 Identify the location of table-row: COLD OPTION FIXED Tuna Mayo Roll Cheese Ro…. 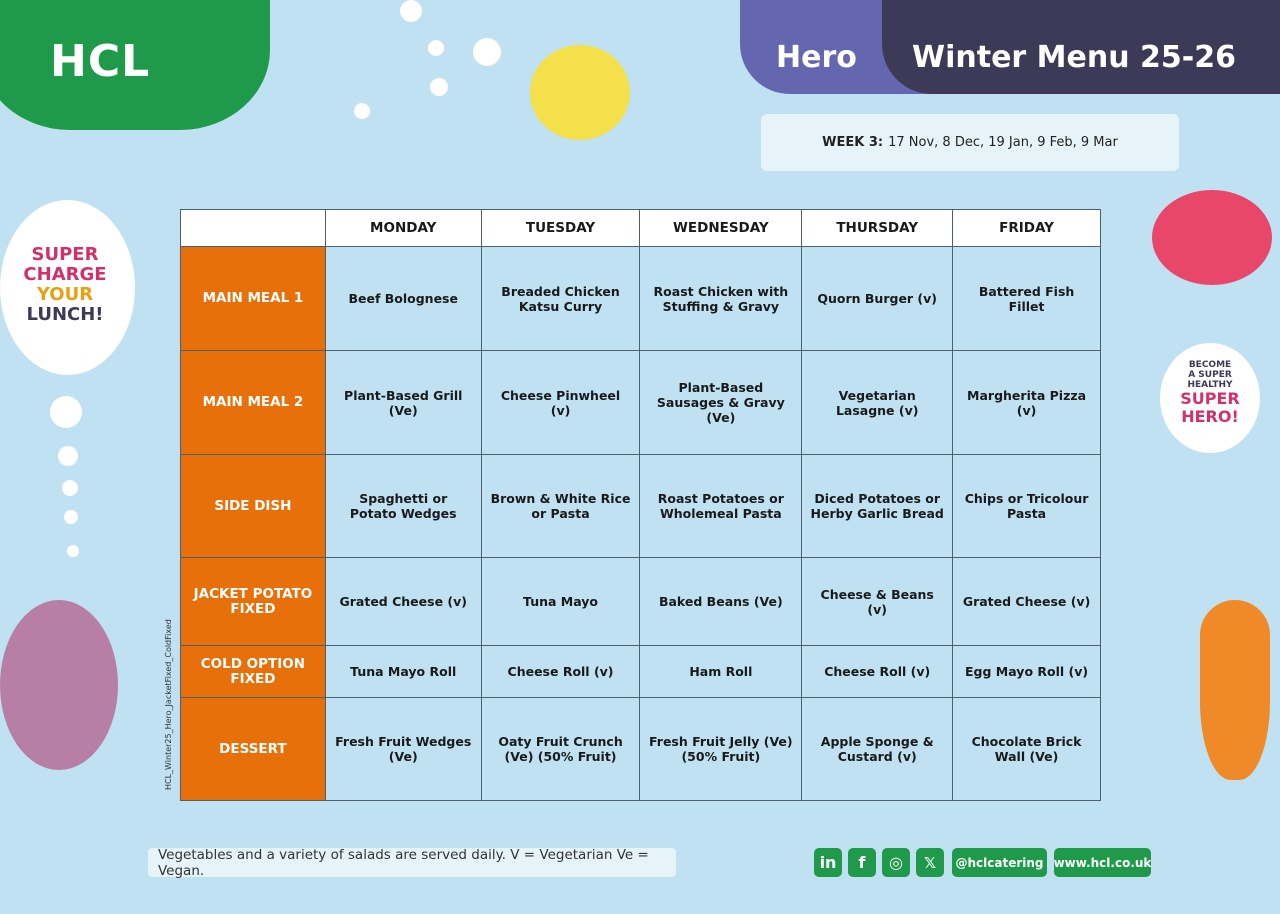
(640, 671).